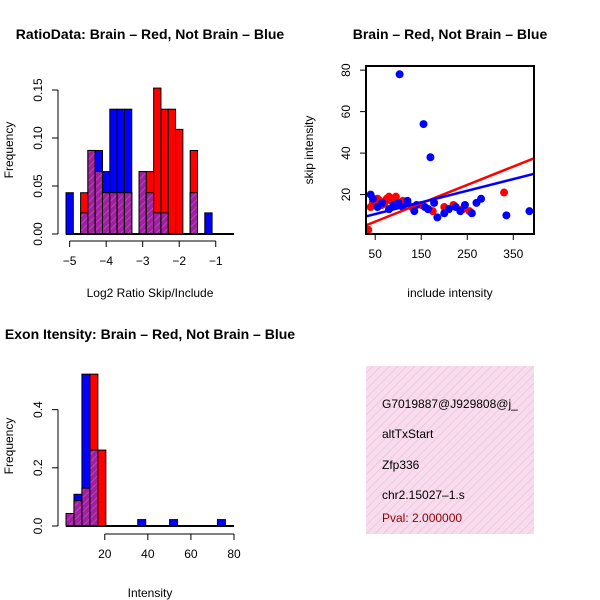 The width and height of the screenshot is (600, 600). Describe the element at coordinates (309, 150) in the screenshot. I see `y-axis-title: skip intensity` at that location.